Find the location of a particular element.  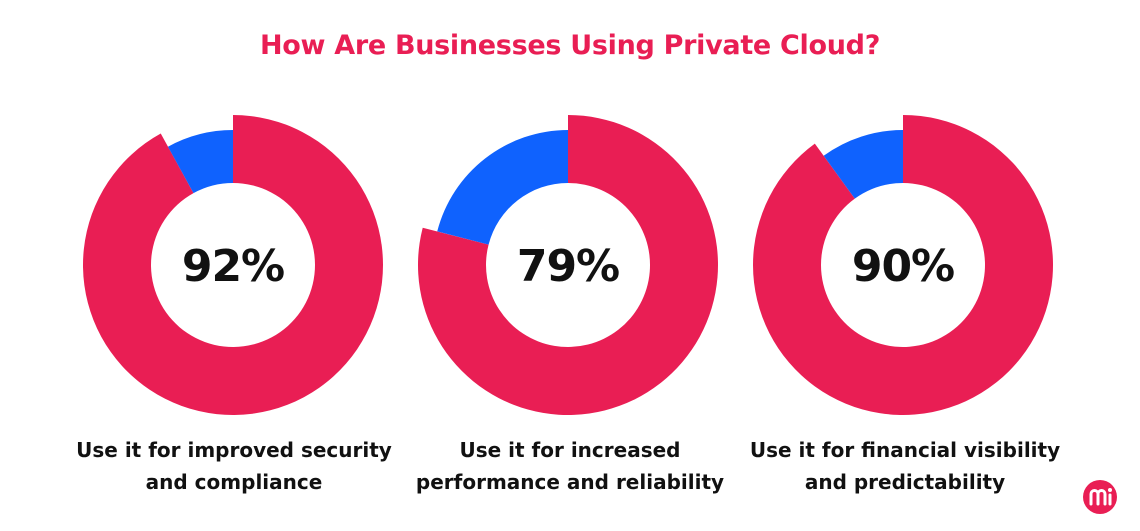

donut-chart-1: 92% is located at coordinates (232, 265).